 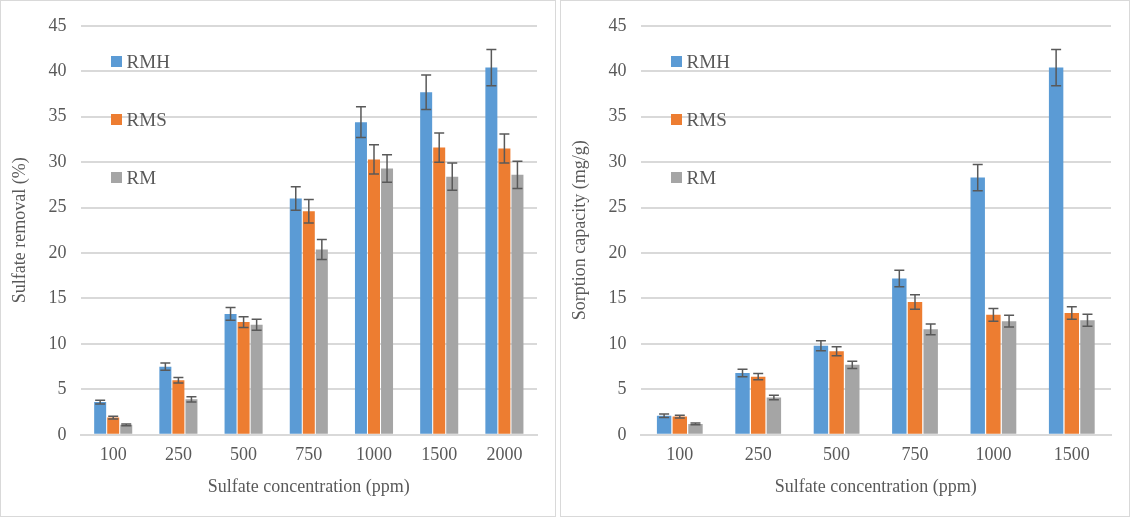 What do you see at coordinates (504, 454) in the screenshot?
I see `x-tick-label: 2000` at bounding box center [504, 454].